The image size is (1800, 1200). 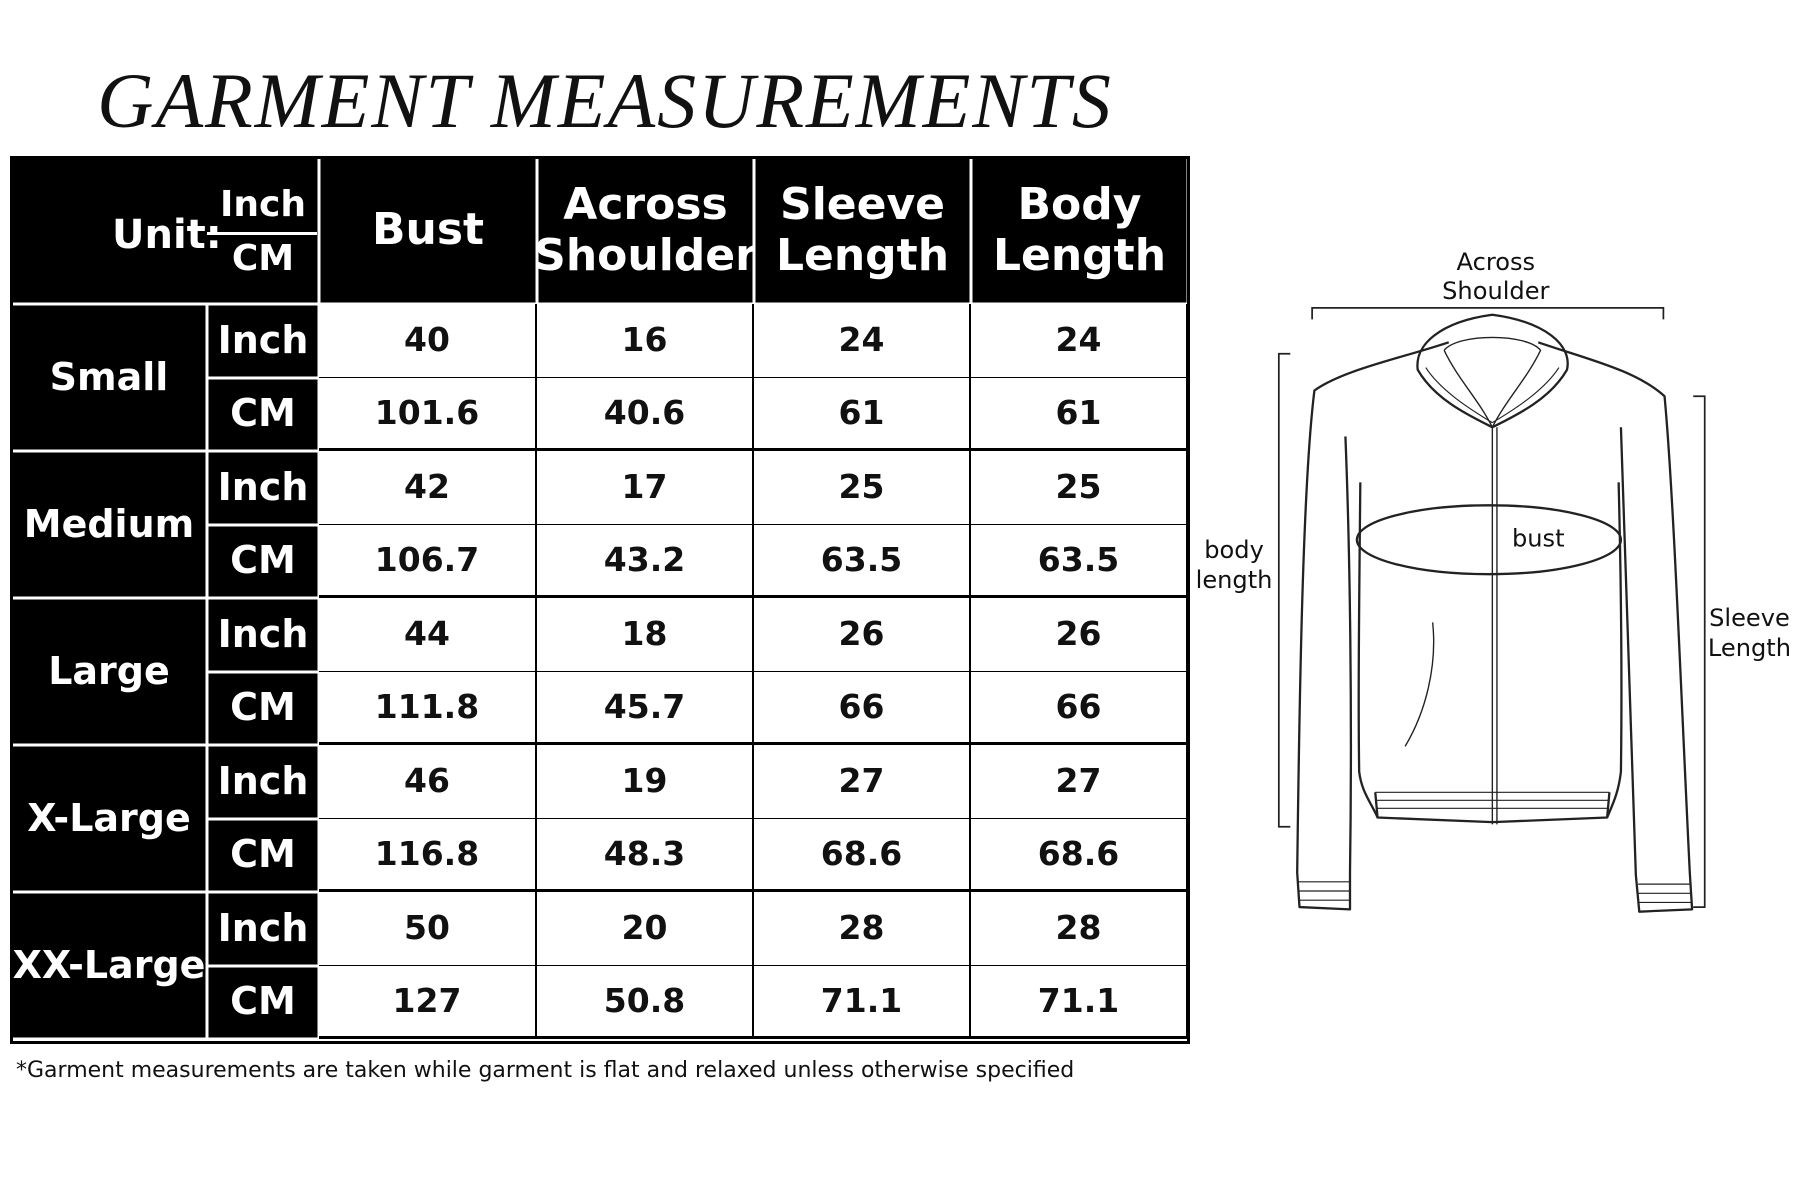 I want to click on inch-value: 18, so click(x=645, y=635).